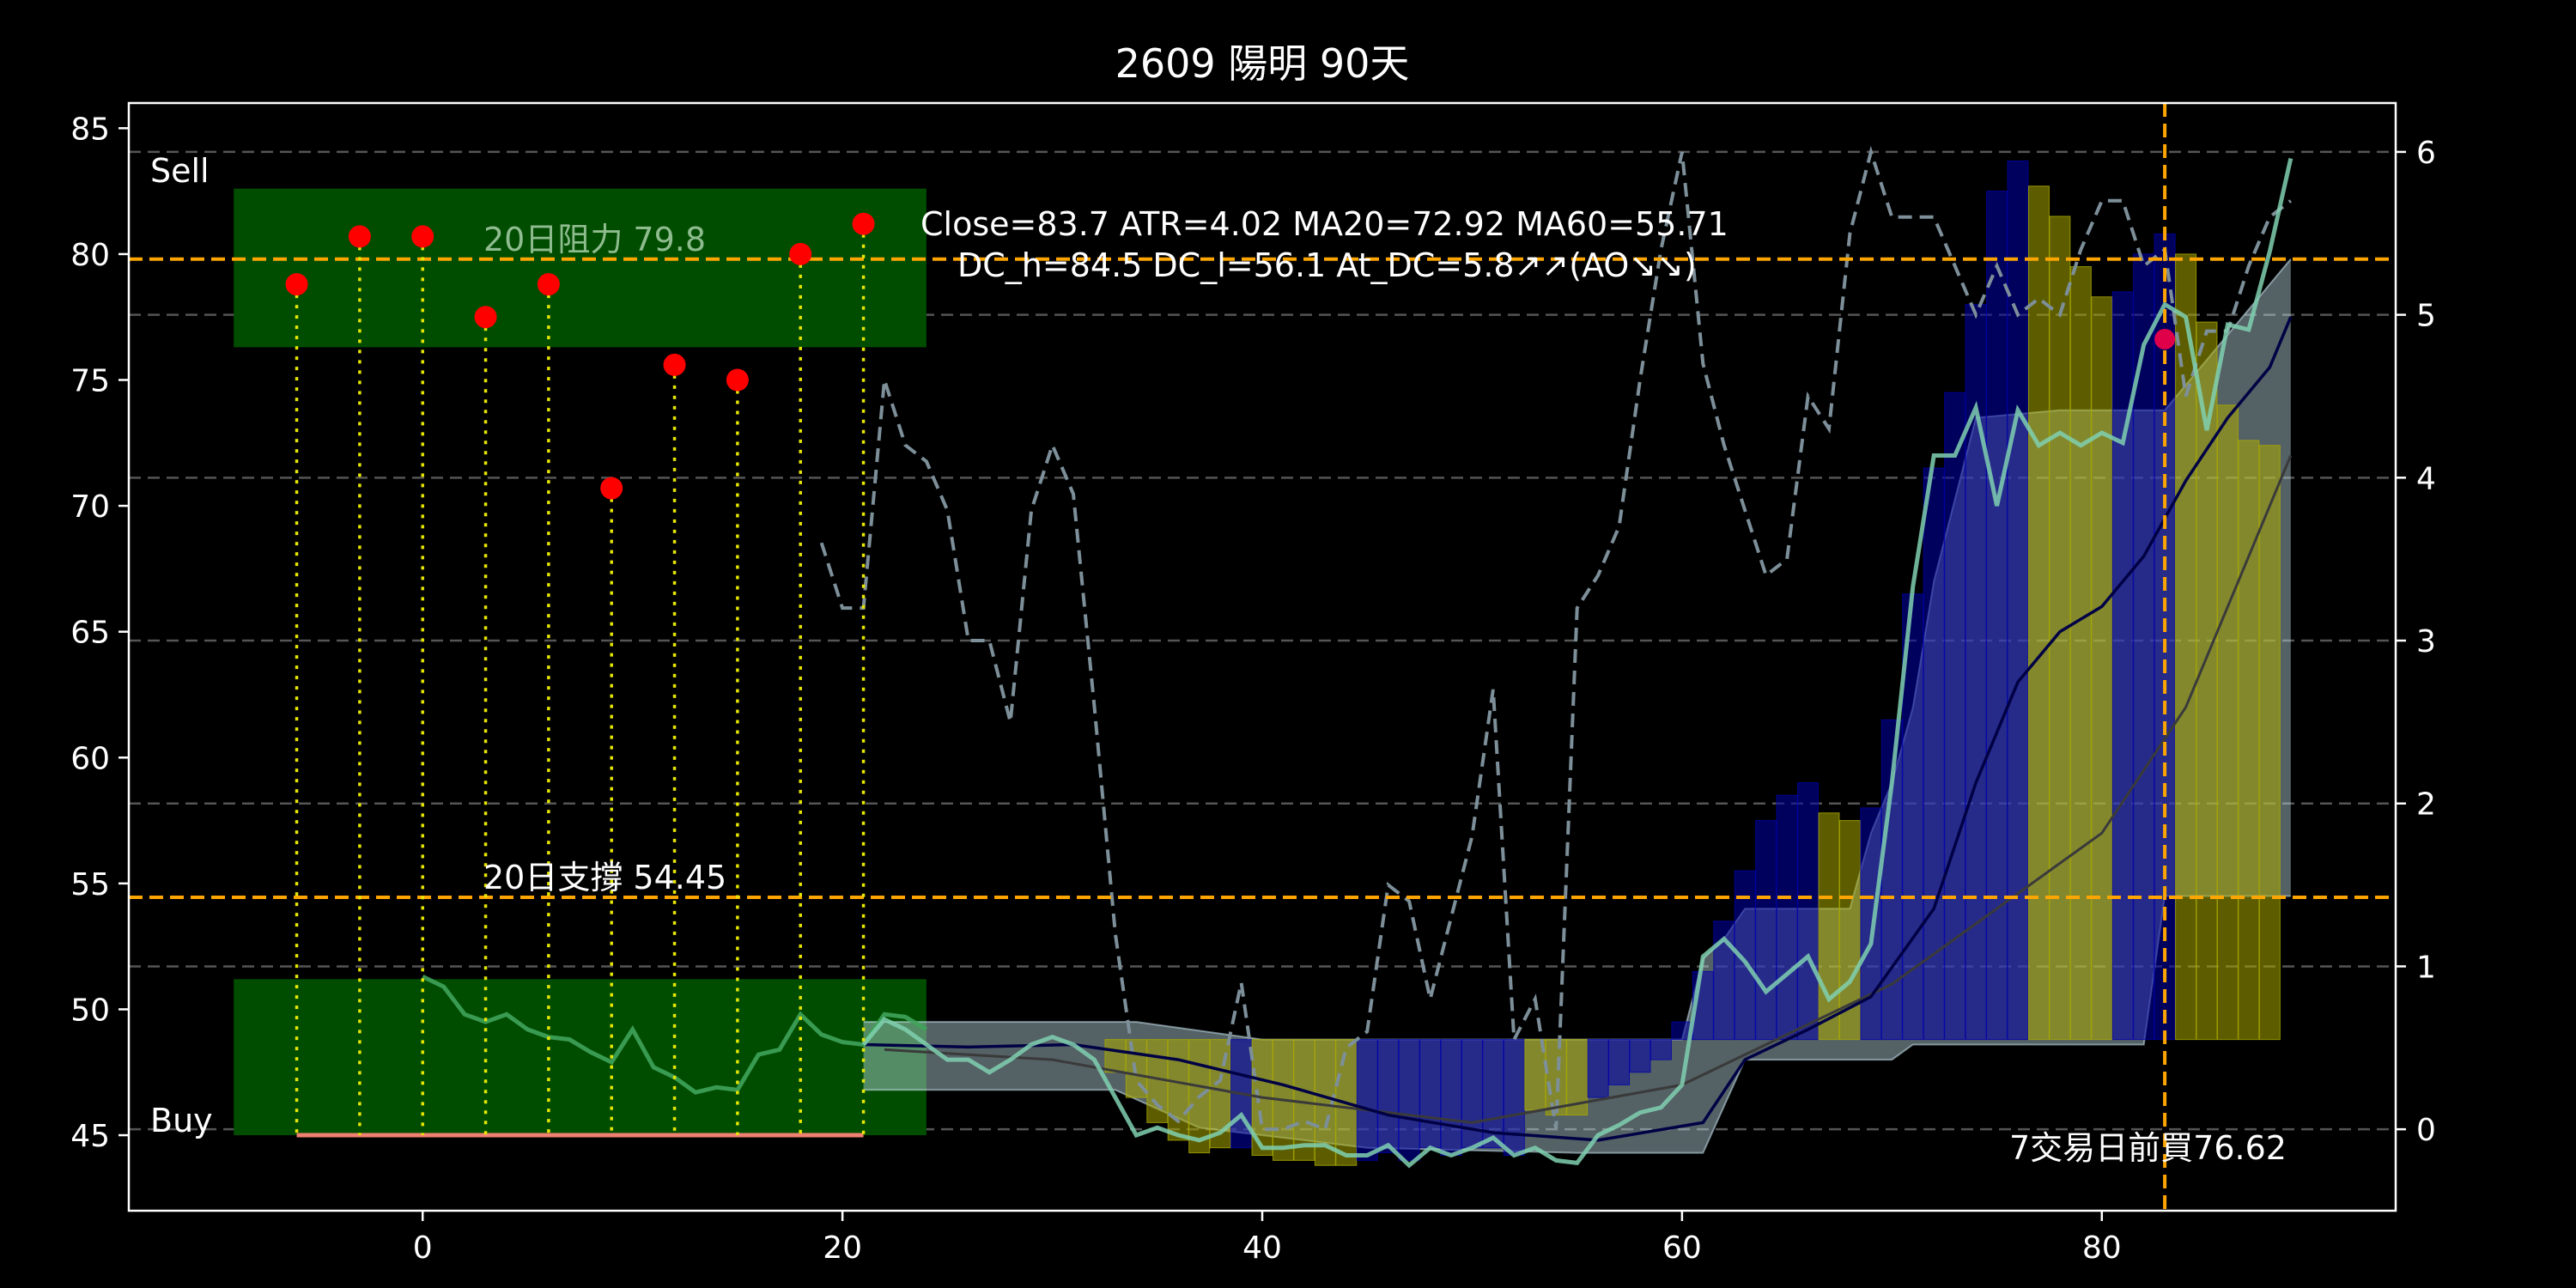 The height and width of the screenshot is (1288, 2576). What do you see at coordinates (2426, 479) in the screenshot?
I see `y2-tick-label: 4` at bounding box center [2426, 479].